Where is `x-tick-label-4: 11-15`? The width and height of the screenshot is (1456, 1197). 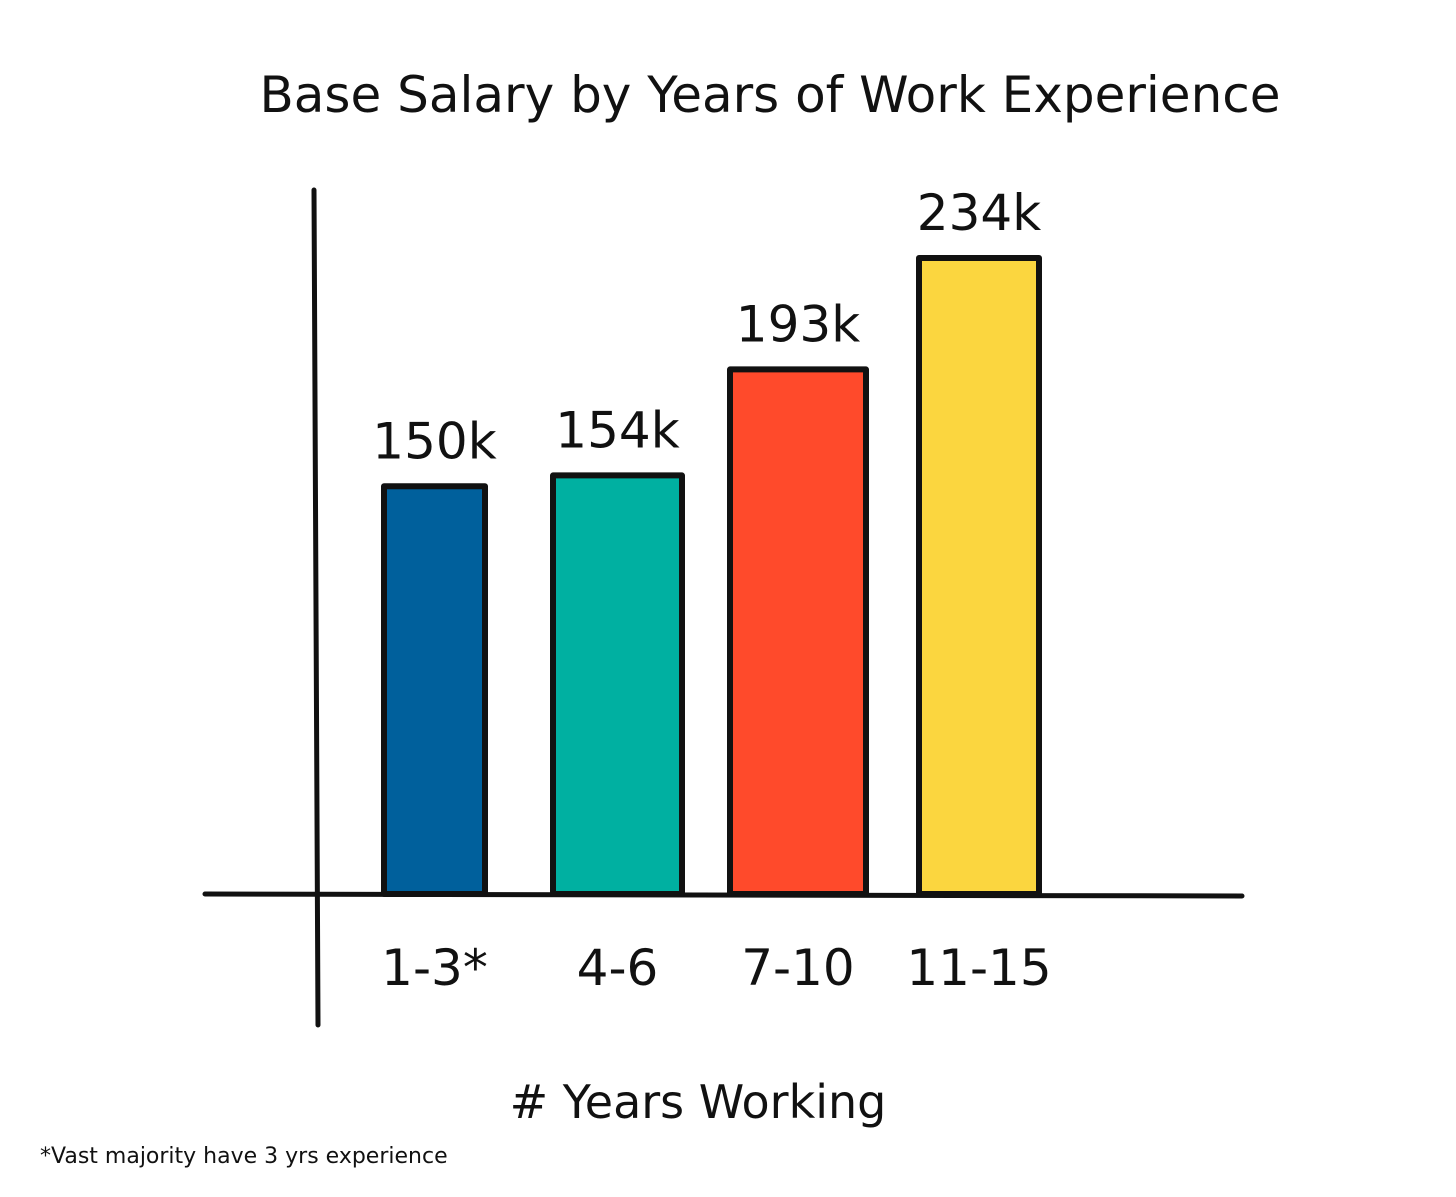 x-tick-label-4: 11-15 is located at coordinates (978, 968).